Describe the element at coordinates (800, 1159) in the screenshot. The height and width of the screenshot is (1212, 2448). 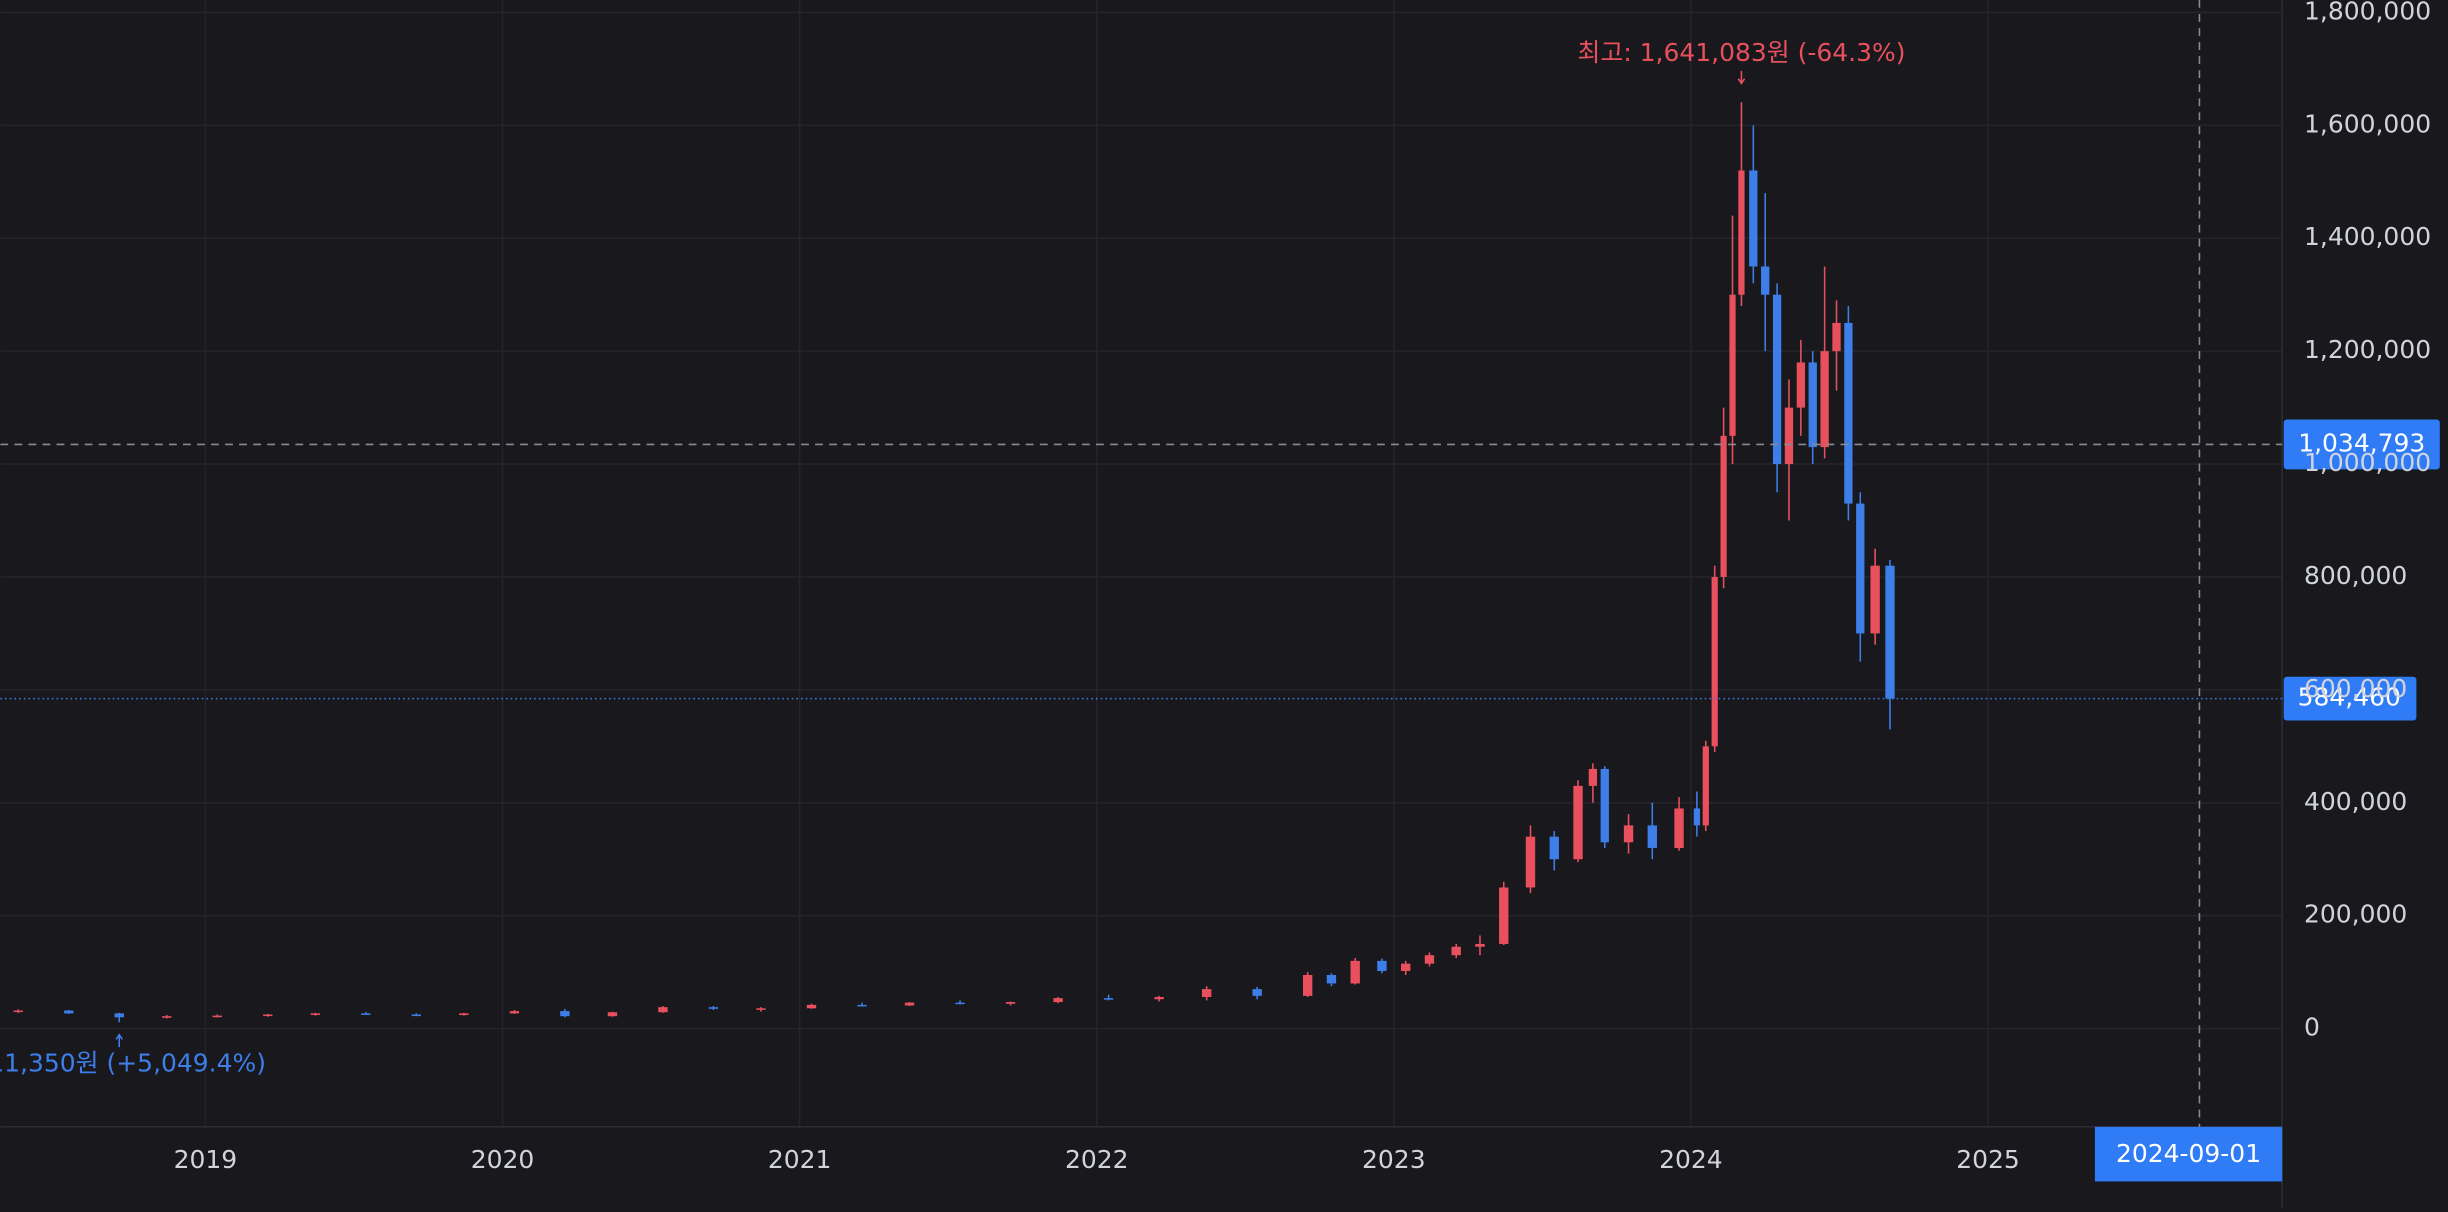
I see `x-tick-label: 2021` at that location.